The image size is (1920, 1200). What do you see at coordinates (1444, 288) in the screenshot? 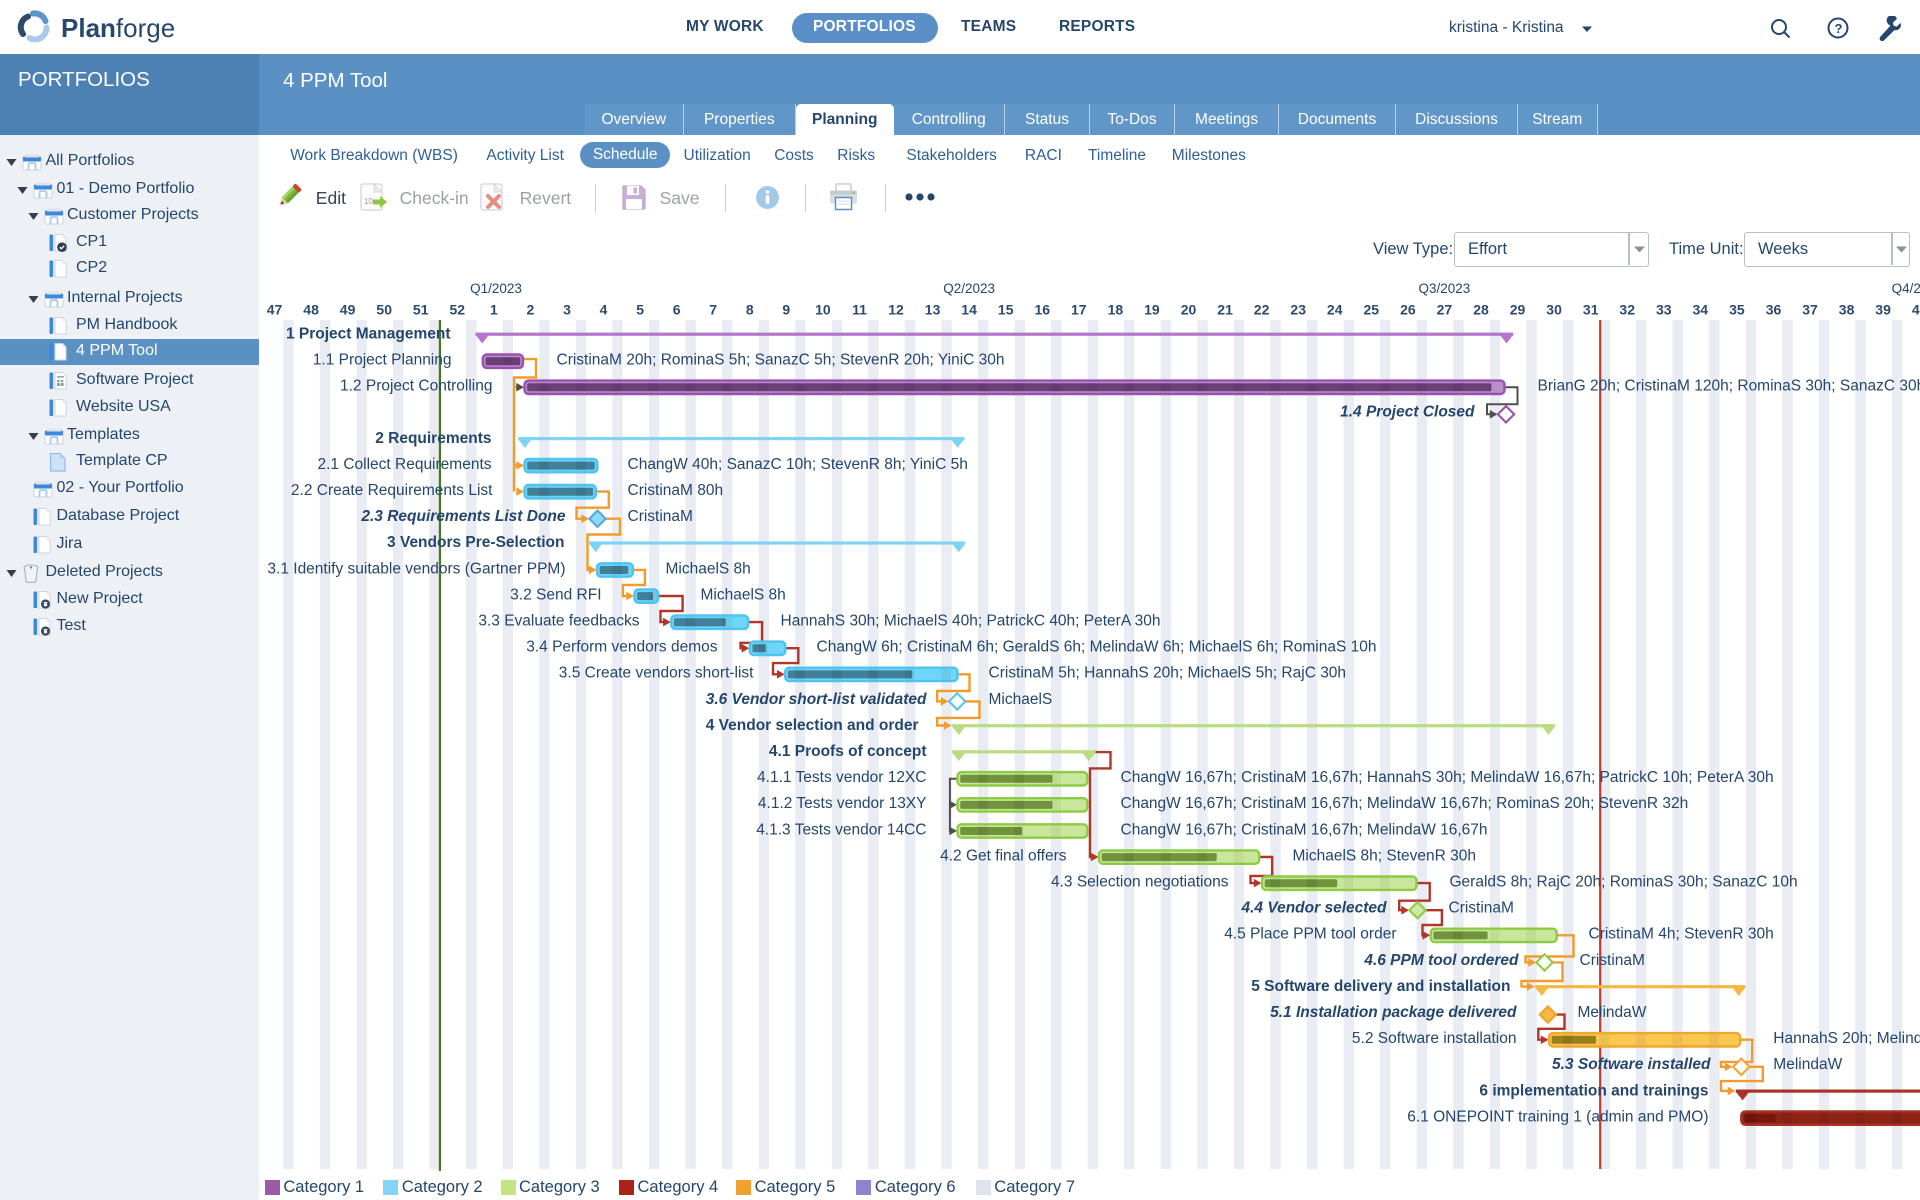
I see `svg-text: Q3/2023` at bounding box center [1444, 288].